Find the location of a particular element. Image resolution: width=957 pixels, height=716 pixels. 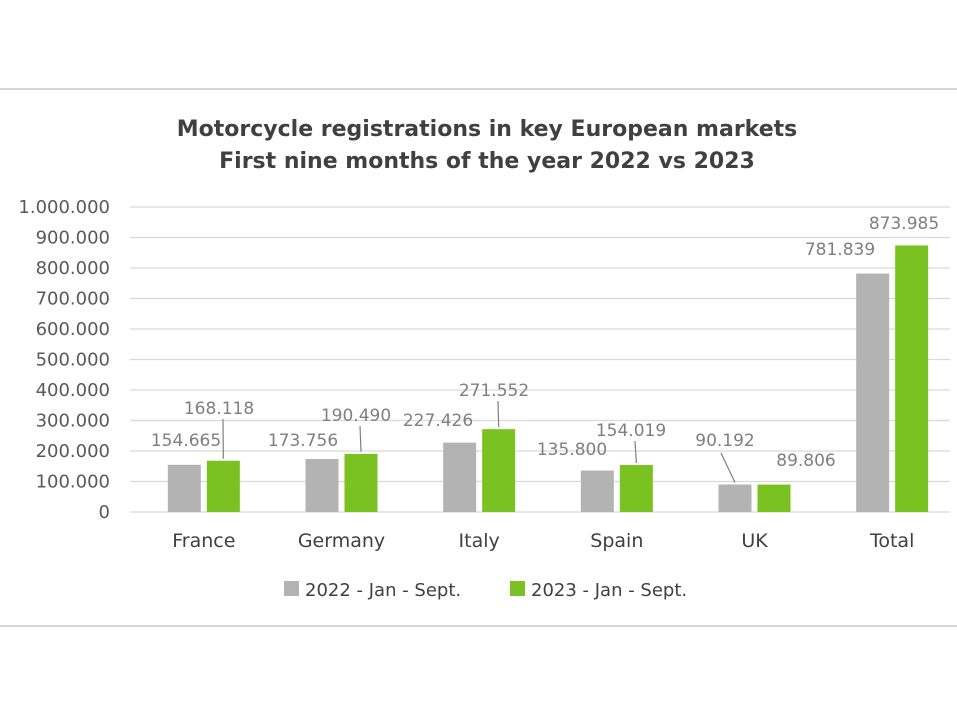

data-label-2023: 190.490 is located at coordinates (356, 416).